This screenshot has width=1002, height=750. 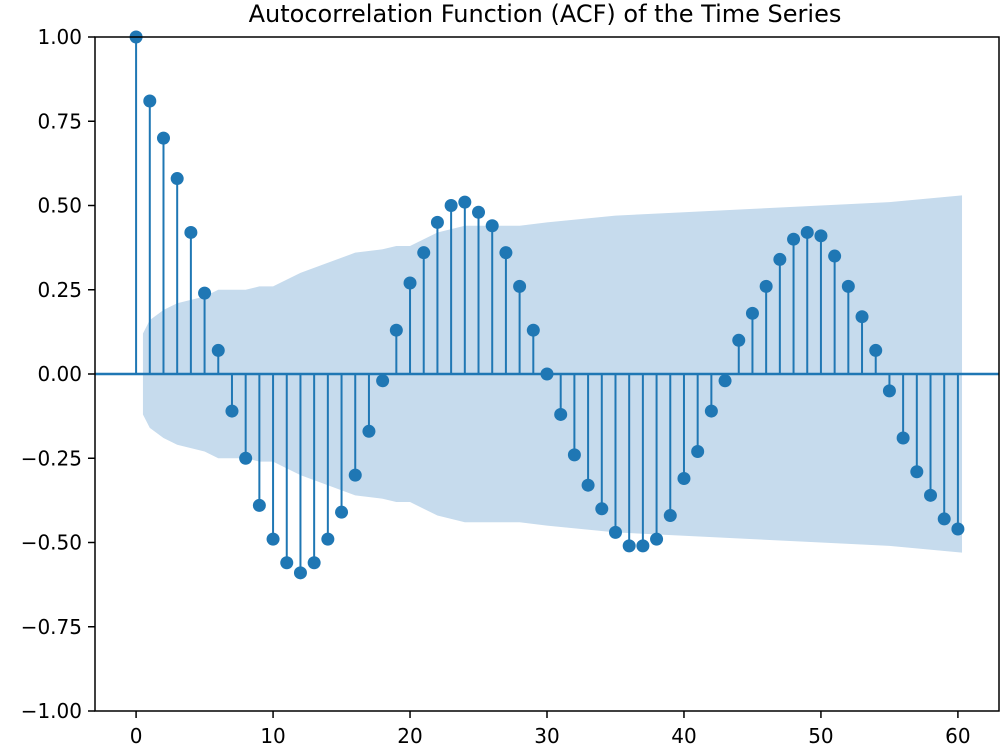 I want to click on y-tick-label: −1.00, so click(x=51, y=711).